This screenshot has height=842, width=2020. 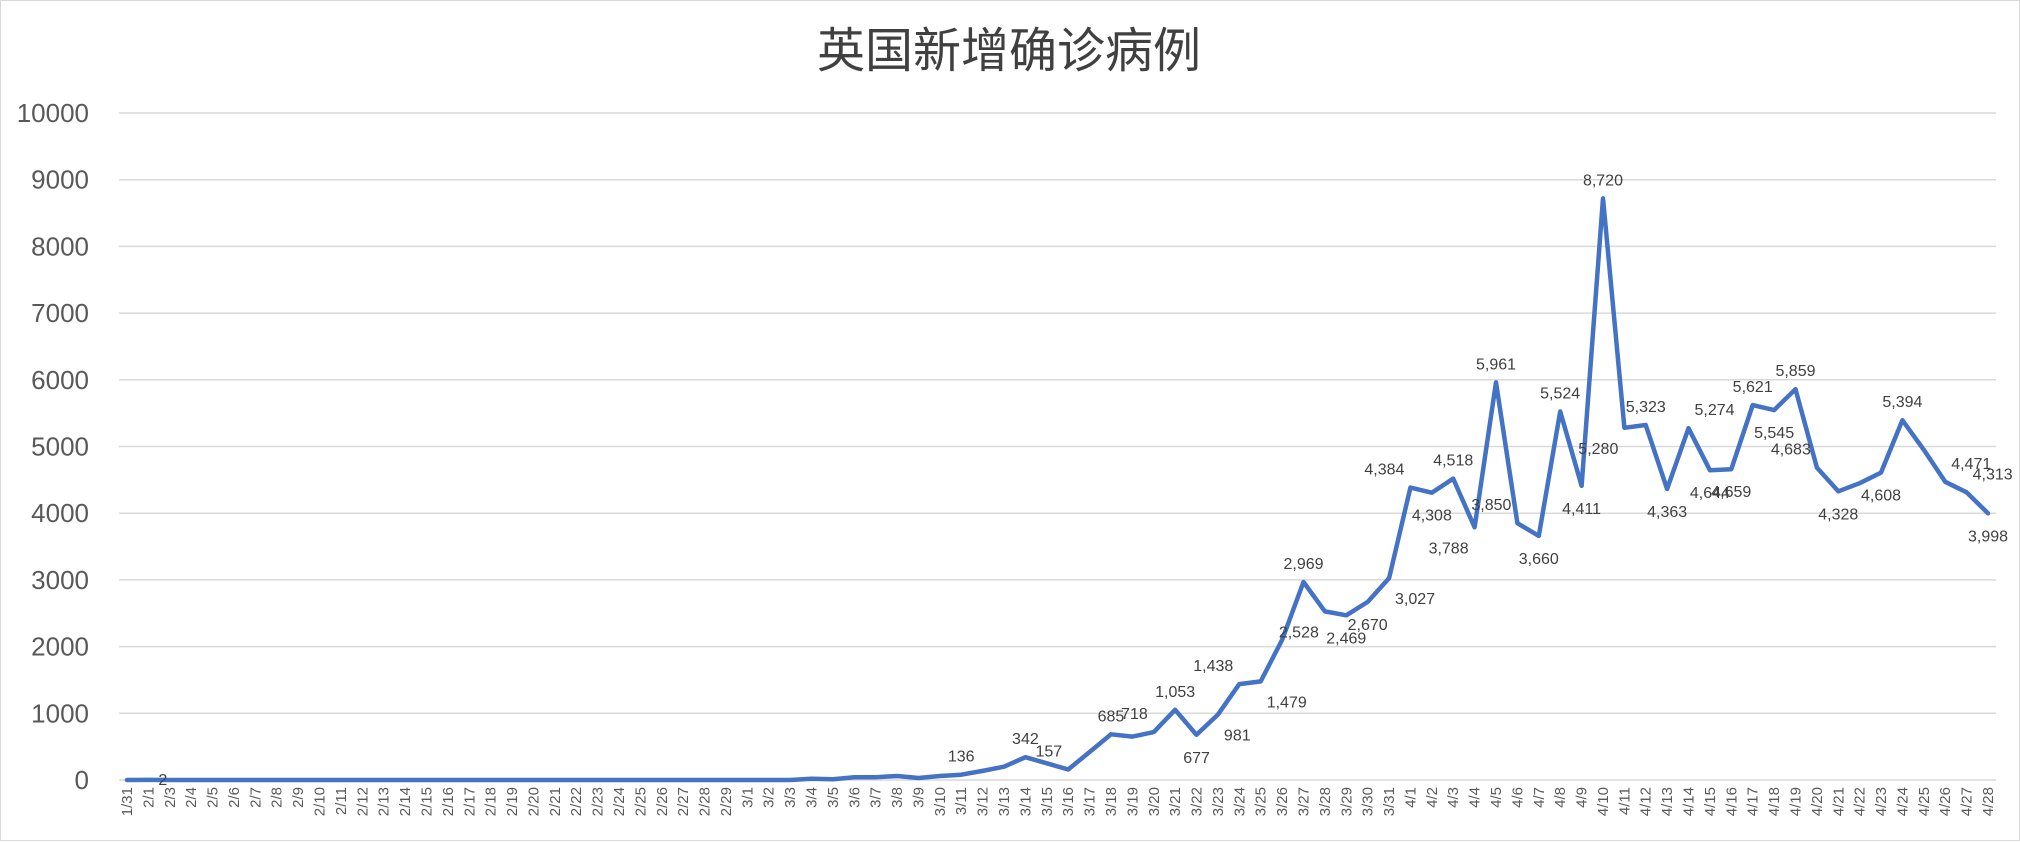 I want to click on x-tick-label: 4/19, so click(x=1795, y=801).